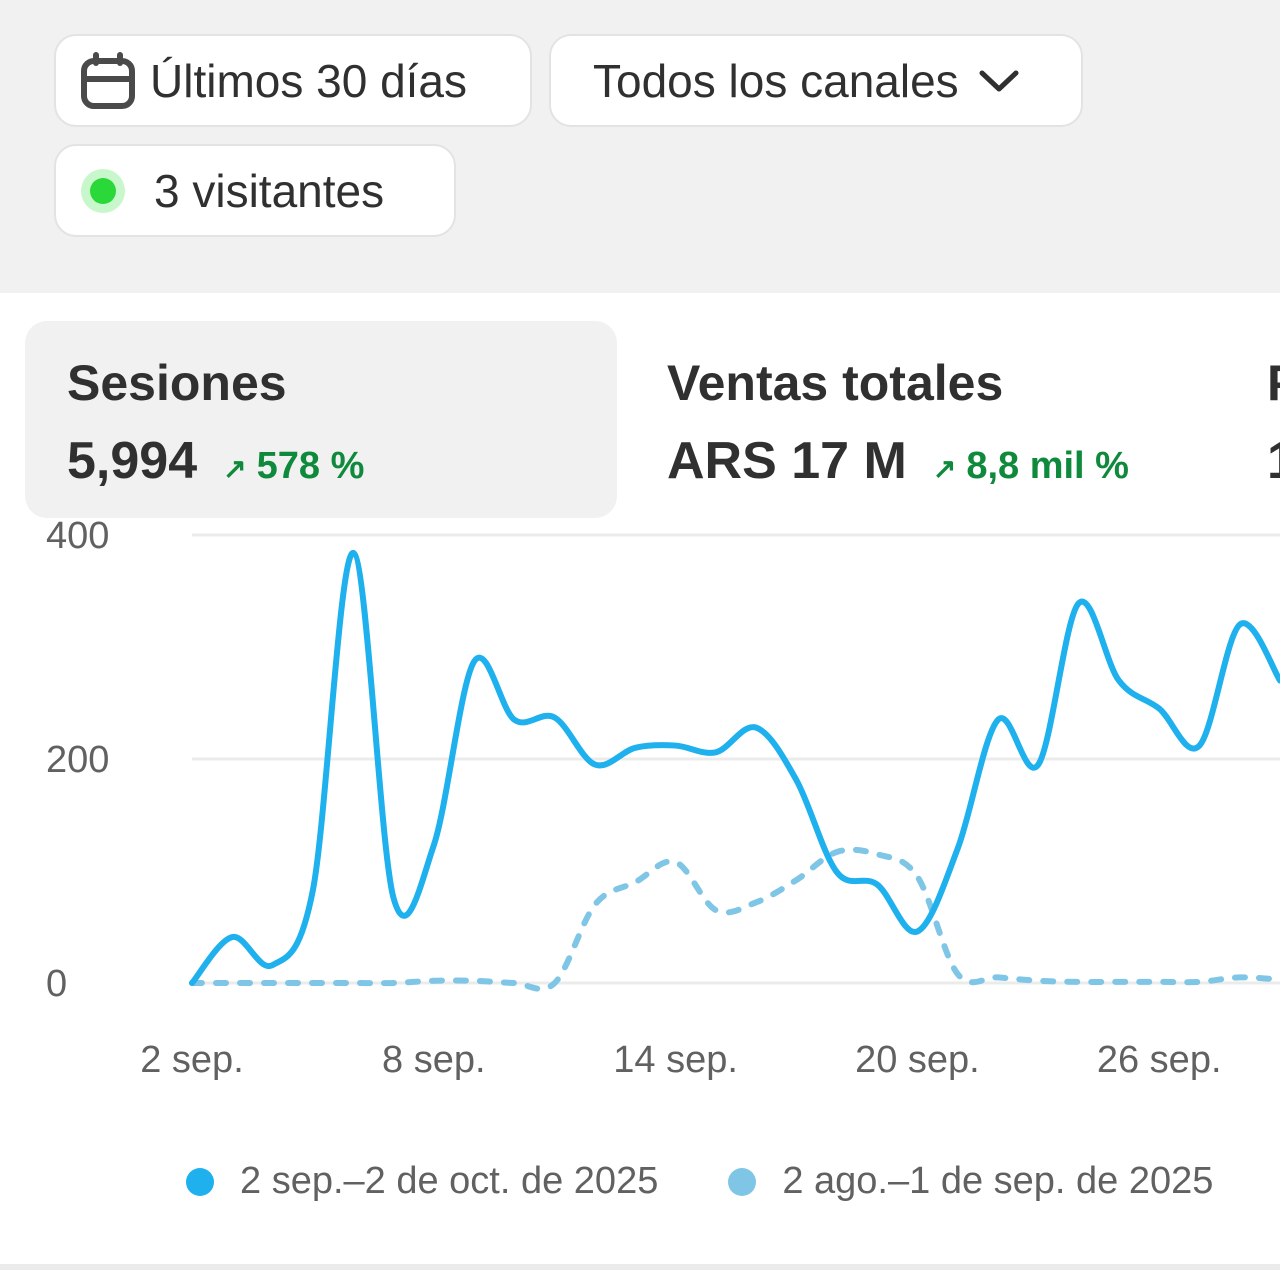  I want to click on y-tick-label: 0, so click(56, 984).